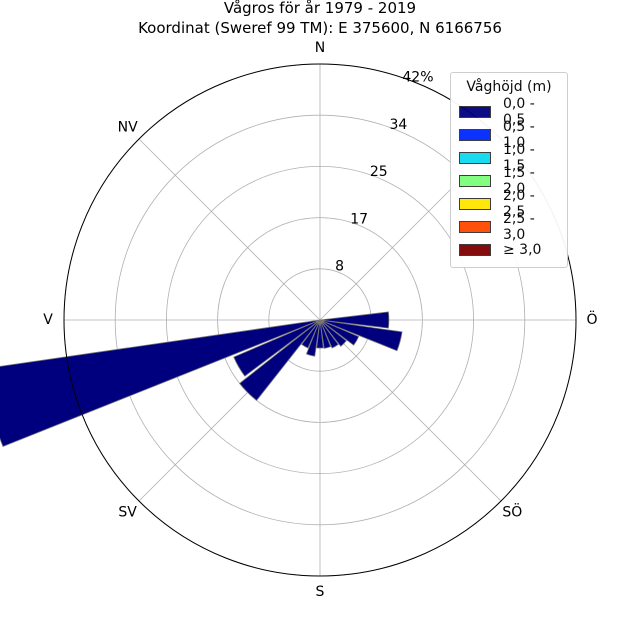 The width and height of the screenshot is (640, 640). Describe the element at coordinates (398, 125) in the screenshot. I see `radial-tick-label-3: 34` at that location.